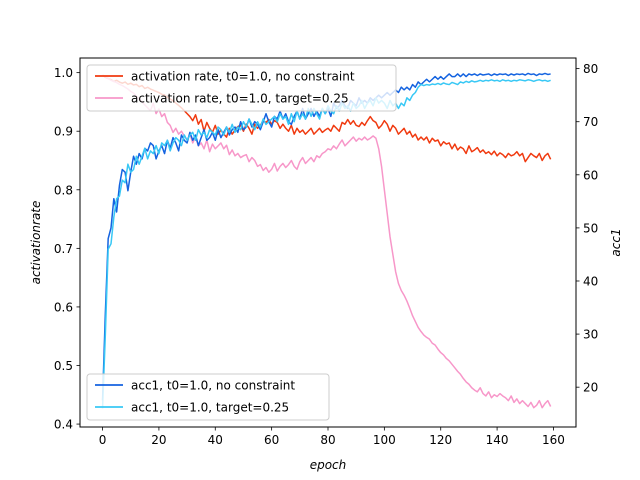 Image resolution: width=640 pixels, height=480 pixels. Describe the element at coordinates (327, 440) in the screenshot. I see `x-tick-label: 80` at that location.